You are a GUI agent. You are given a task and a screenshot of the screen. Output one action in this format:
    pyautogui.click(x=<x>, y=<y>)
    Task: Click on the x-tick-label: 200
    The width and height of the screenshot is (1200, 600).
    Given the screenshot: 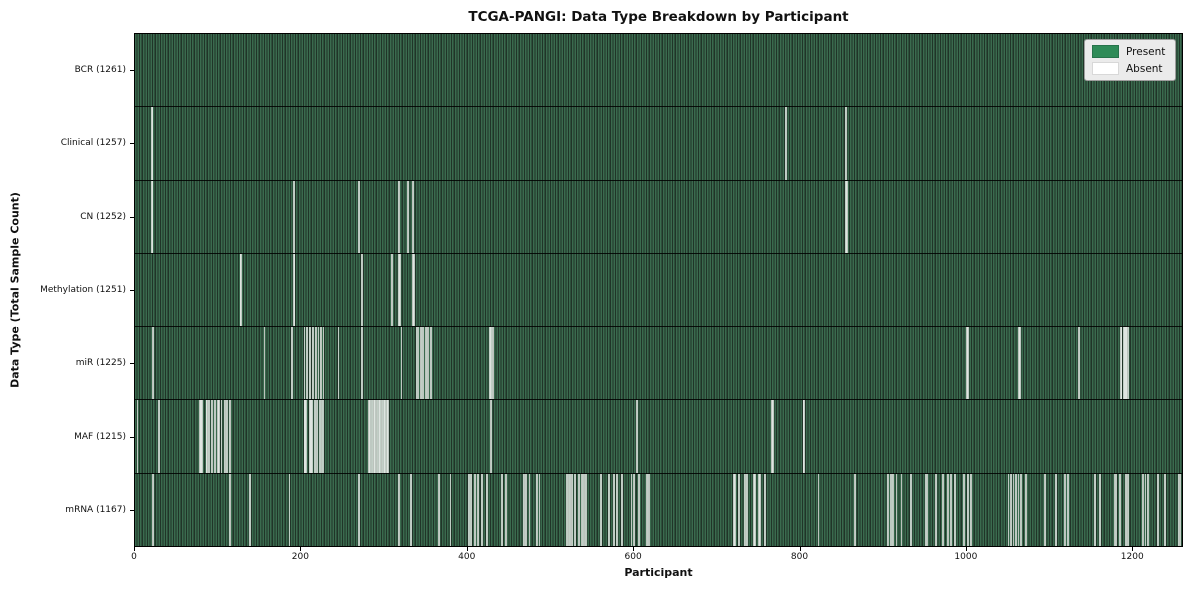 What is the action you would take?
    pyautogui.click(x=300, y=557)
    